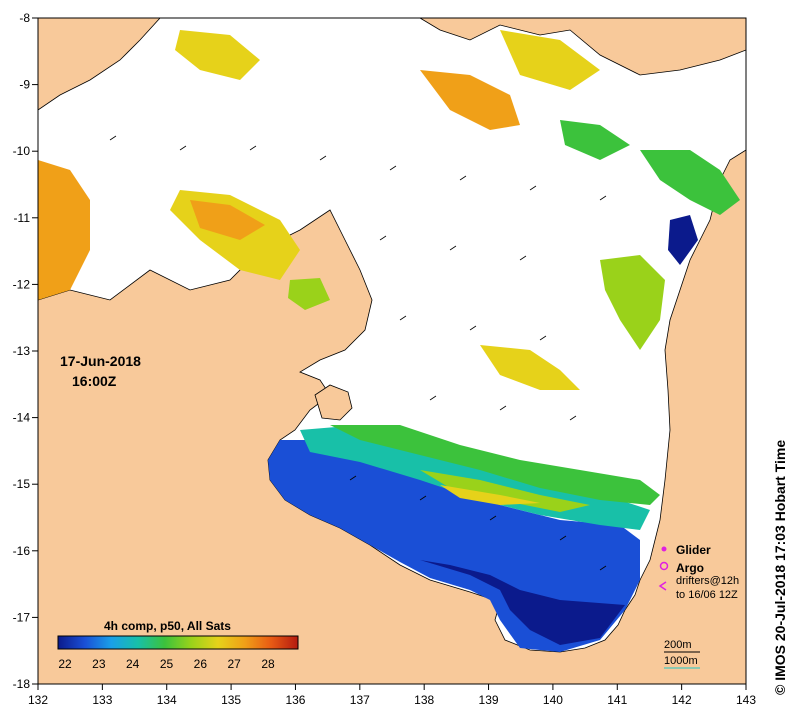  I want to click on y-tick-label: -12, so click(22, 284).